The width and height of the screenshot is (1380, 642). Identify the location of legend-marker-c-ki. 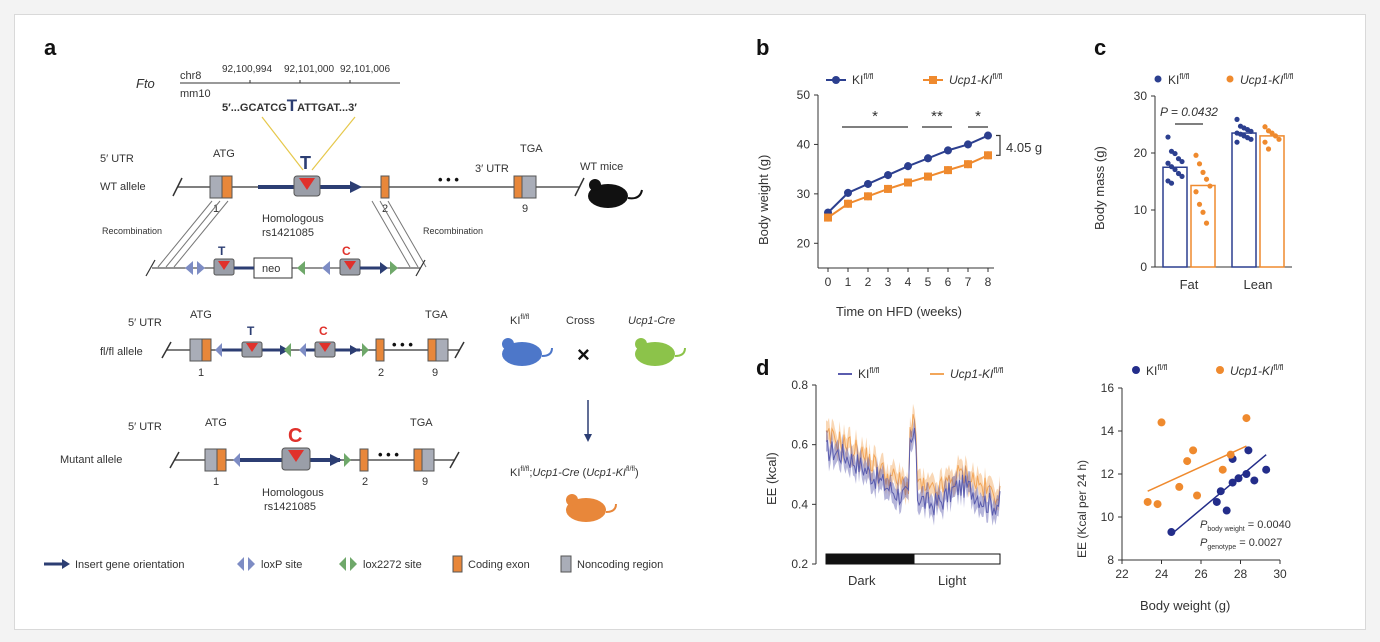
(1158, 79).